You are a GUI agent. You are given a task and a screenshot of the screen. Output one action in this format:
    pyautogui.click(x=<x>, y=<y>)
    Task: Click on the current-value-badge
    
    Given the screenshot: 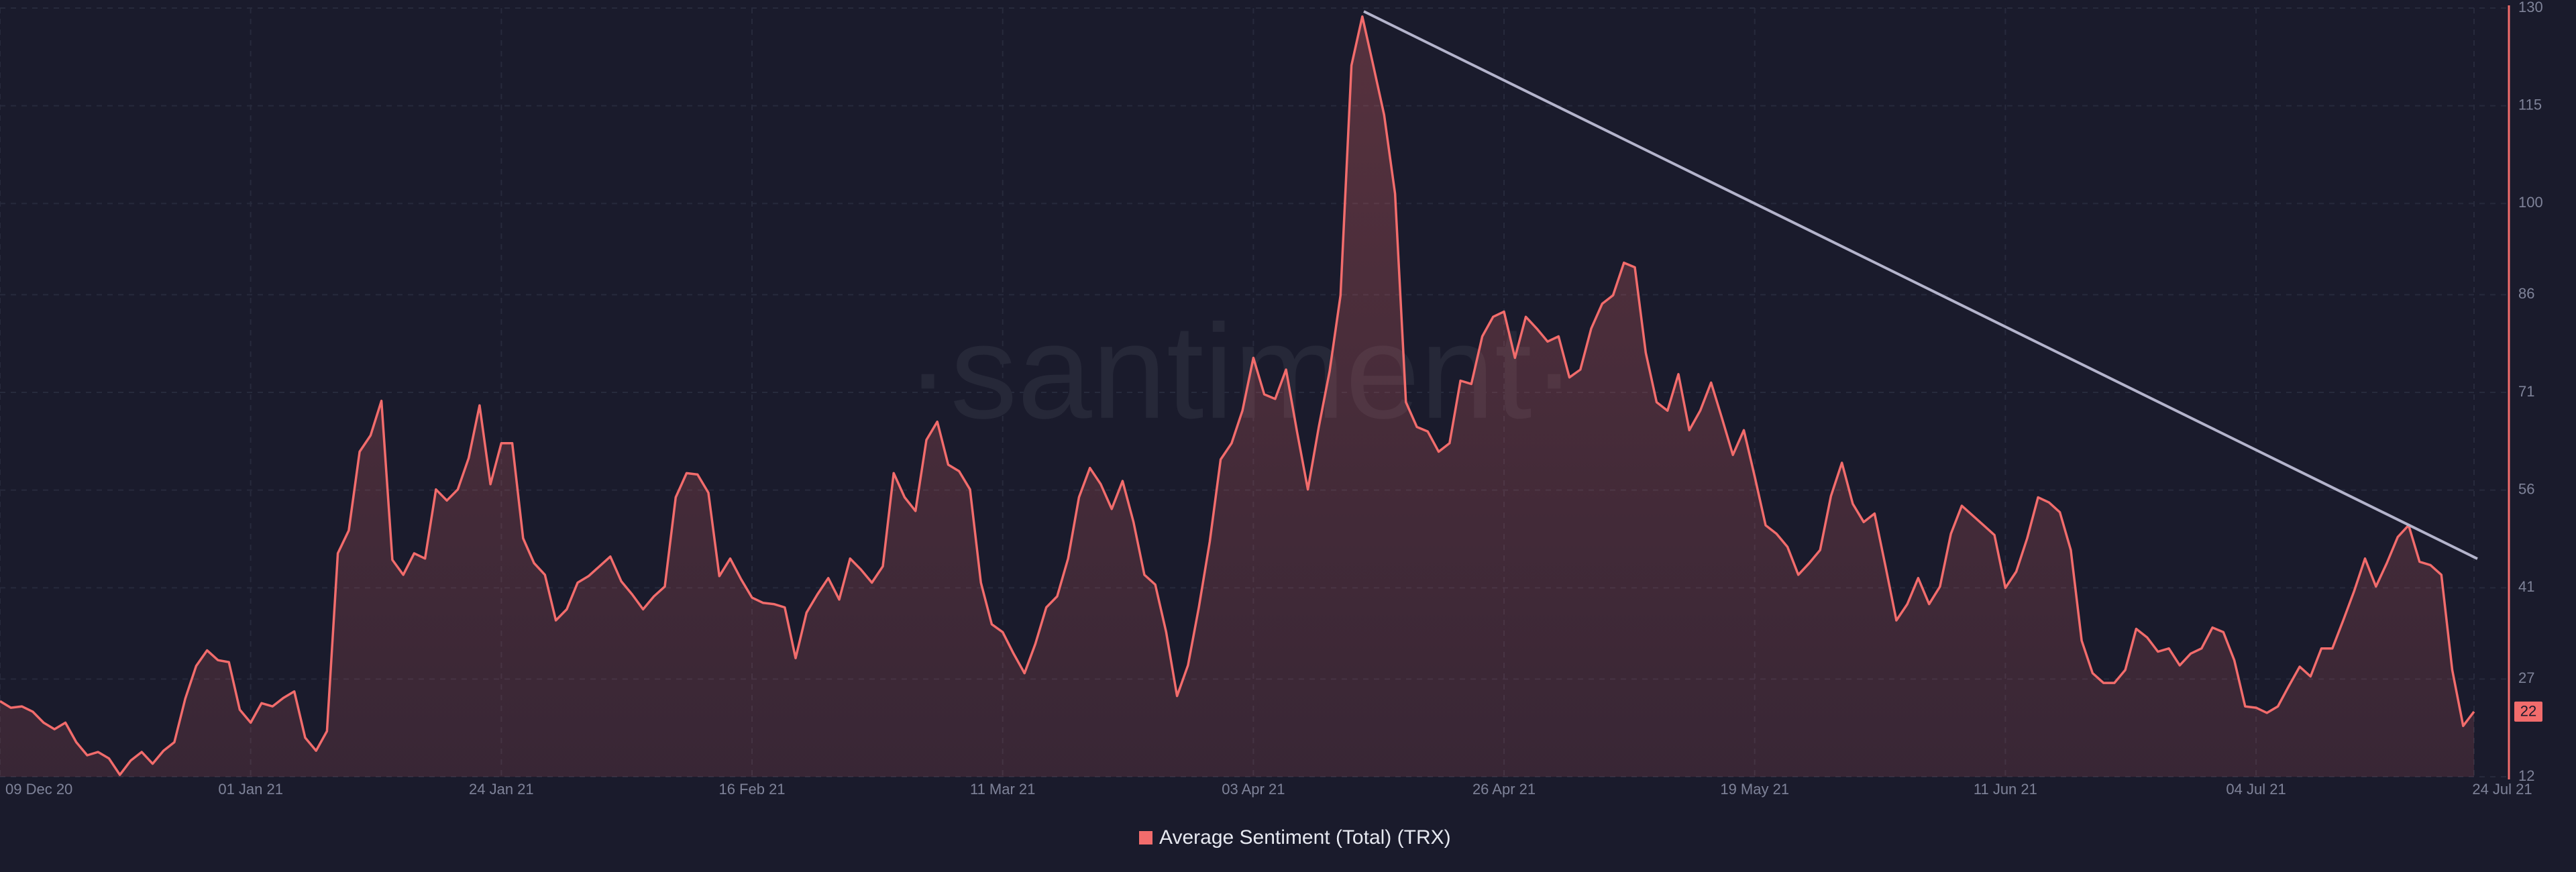 What is the action you would take?
    pyautogui.click(x=2528, y=711)
    